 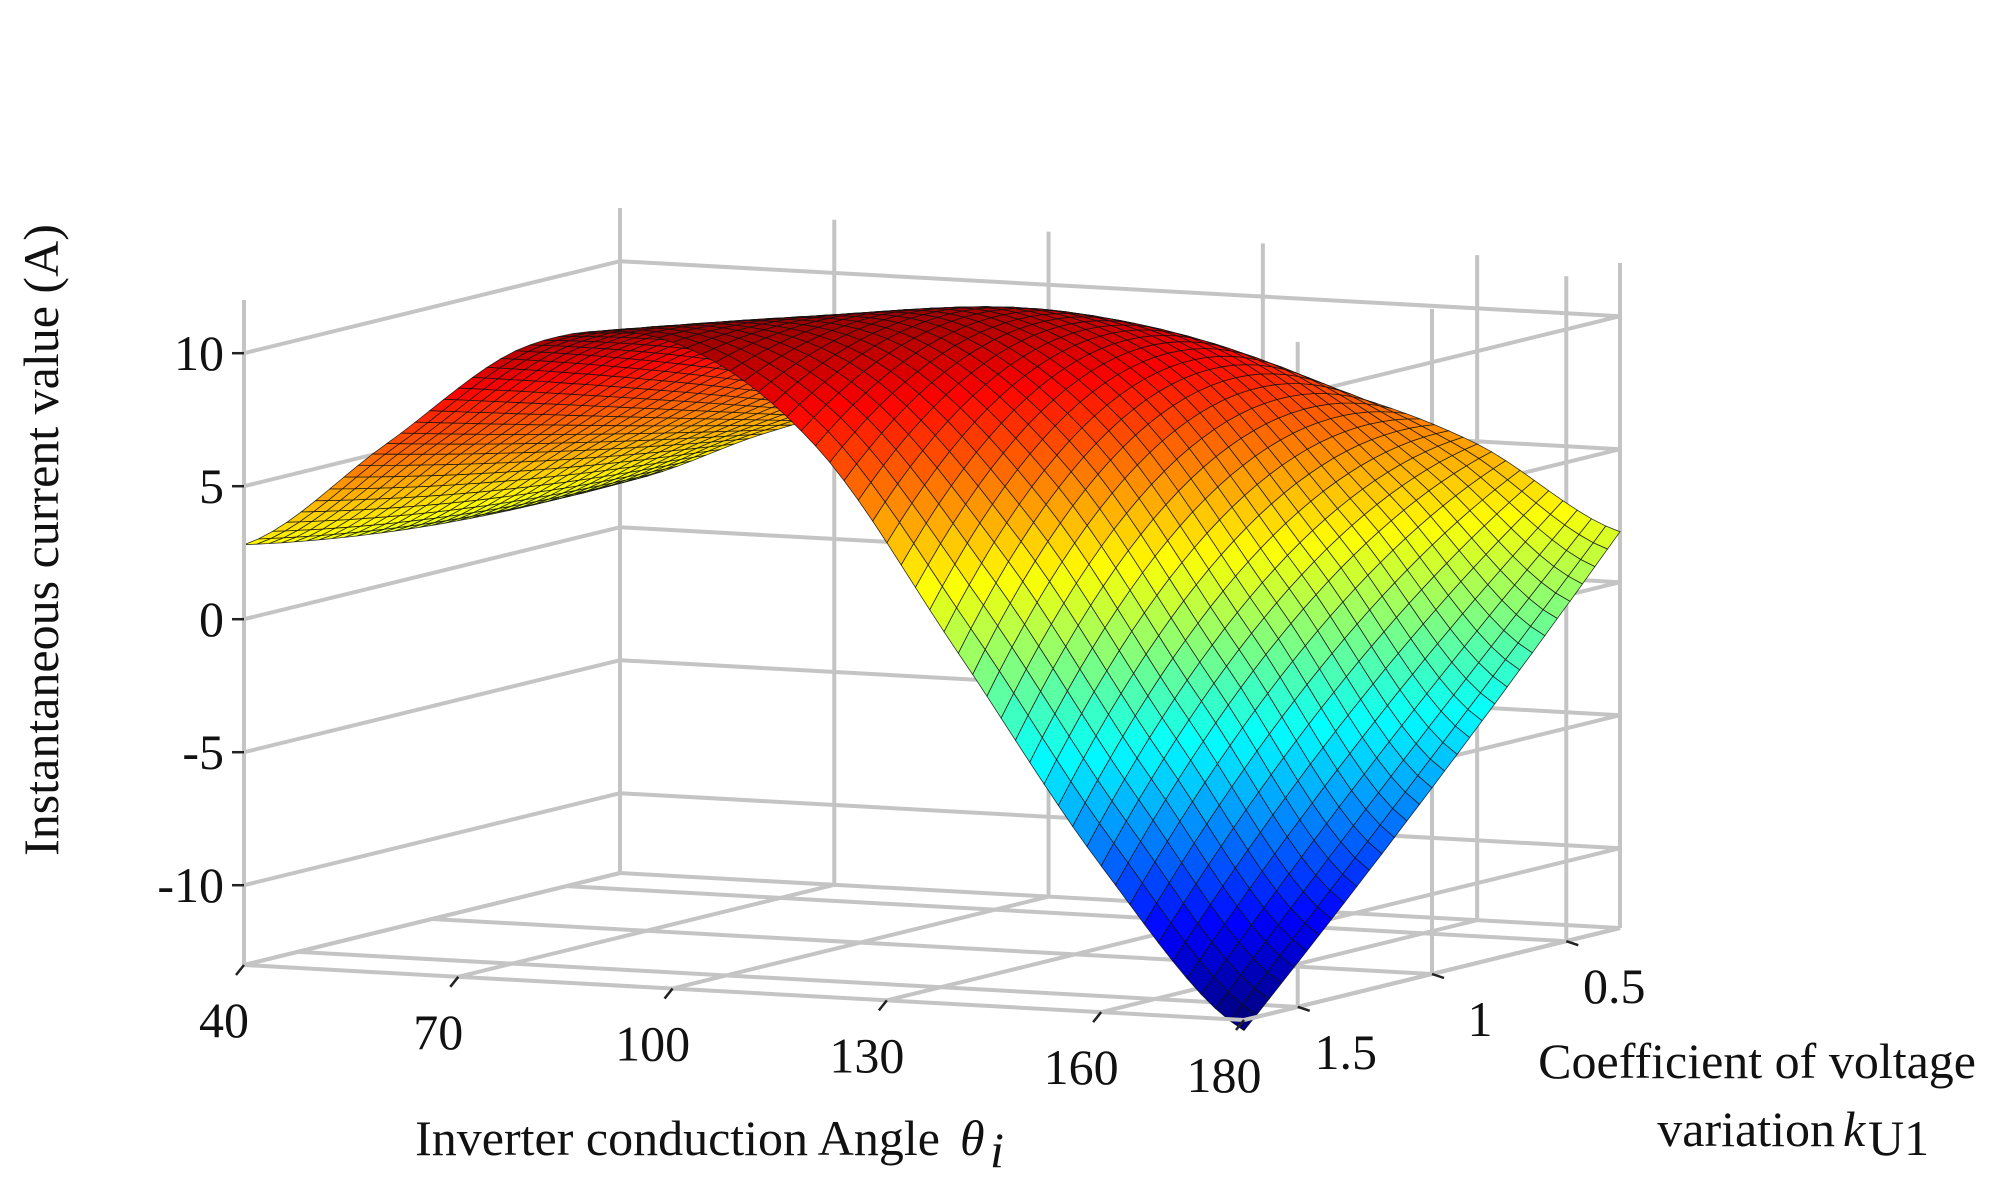 I want to click on z-tick-label: 10, so click(x=199, y=353).